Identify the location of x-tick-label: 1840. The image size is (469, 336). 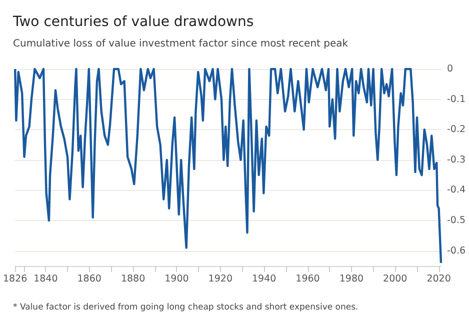
(46, 279).